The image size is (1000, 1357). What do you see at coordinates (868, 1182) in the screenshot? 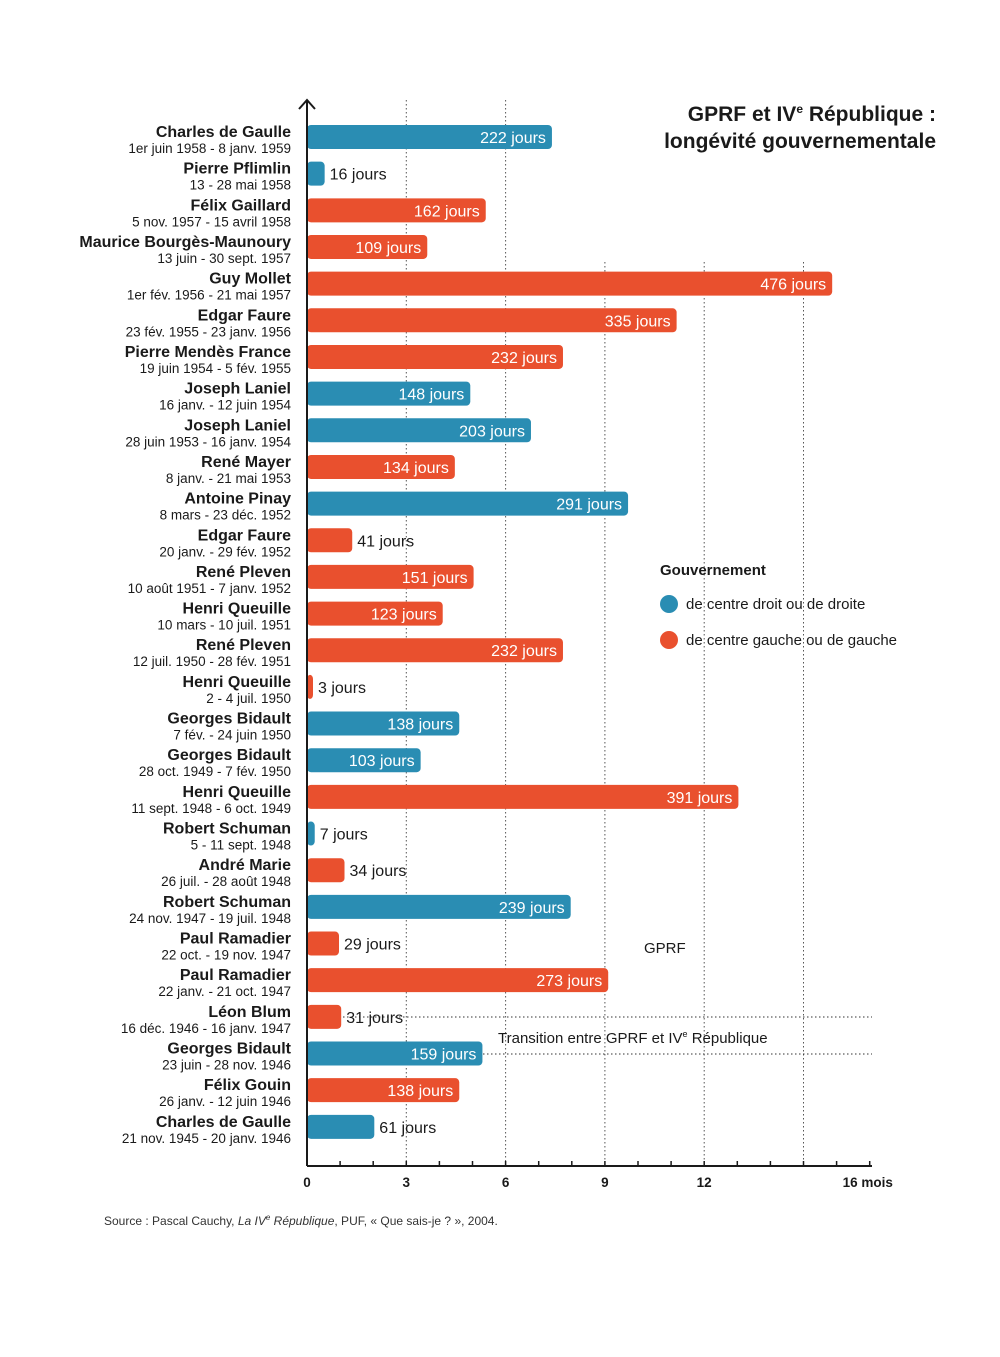
I see `x-tick-label-16: 16 mois` at bounding box center [868, 1182].